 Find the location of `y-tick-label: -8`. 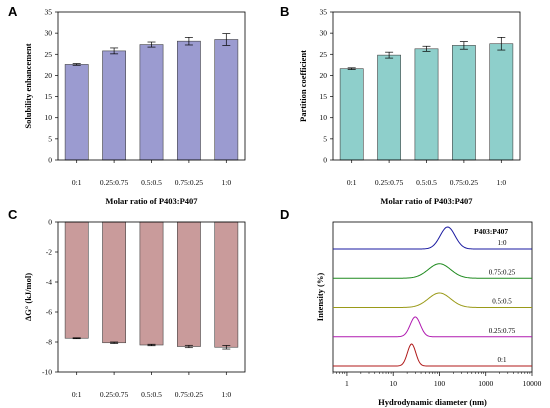

y-tick-label: -8 is located at coordinates (49, 342).